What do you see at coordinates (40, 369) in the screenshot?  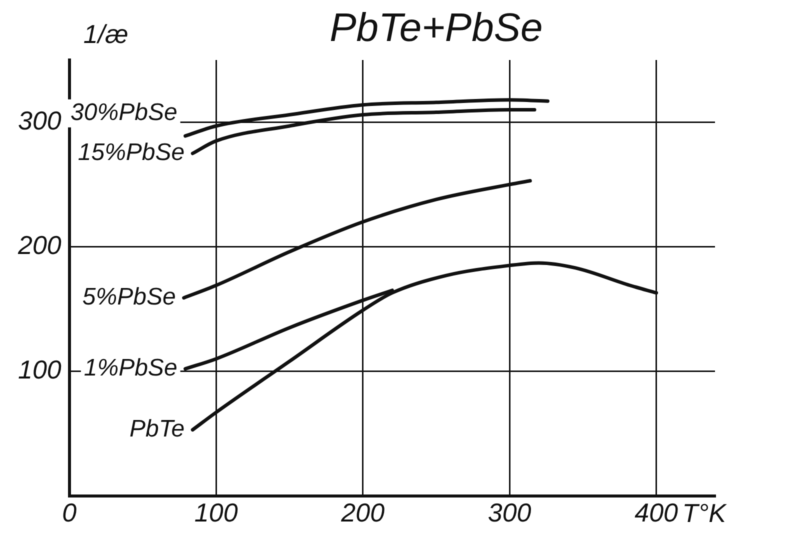 I see `y-tick-label: 100` at bounding box center [40, 369].